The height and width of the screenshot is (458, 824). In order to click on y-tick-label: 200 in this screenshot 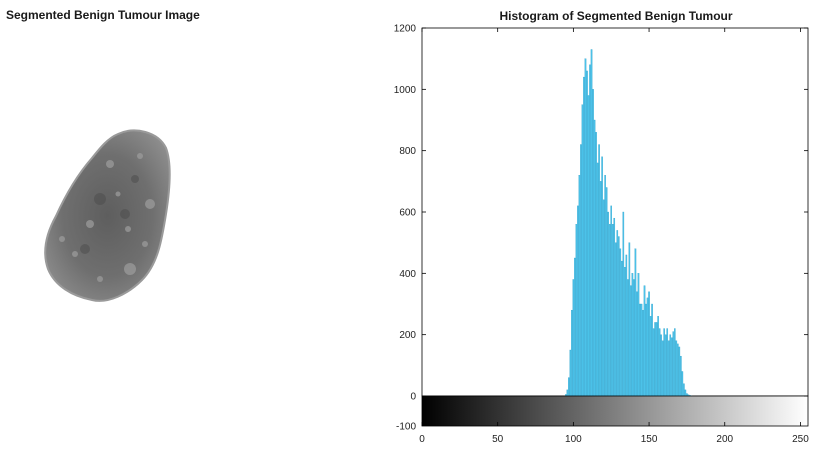, I will do `click(407, 335)`.